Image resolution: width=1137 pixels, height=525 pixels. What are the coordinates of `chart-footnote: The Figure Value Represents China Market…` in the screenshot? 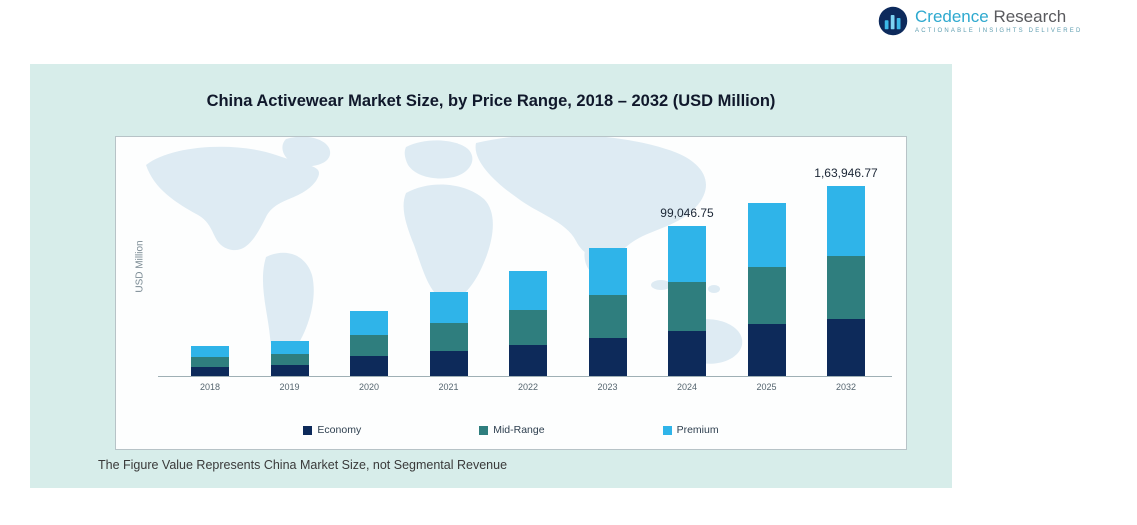 It's located at (303, 465).